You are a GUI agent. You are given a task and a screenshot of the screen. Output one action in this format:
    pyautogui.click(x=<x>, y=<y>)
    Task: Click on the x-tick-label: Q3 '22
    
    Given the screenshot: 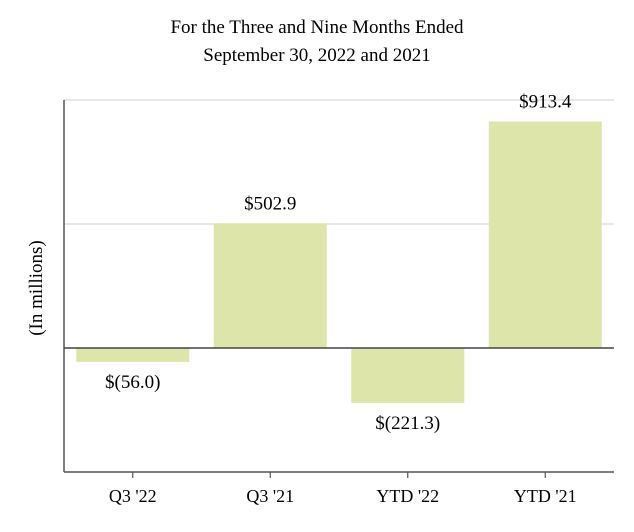 What is the action you would take?
    pyautogui.click(x=133, y=496)
    